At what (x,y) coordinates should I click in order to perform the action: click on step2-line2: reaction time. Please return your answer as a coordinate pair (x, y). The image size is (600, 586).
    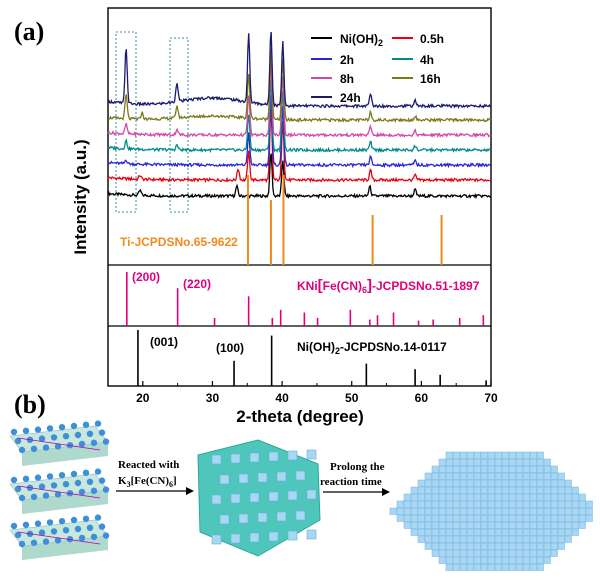
    Looking at the image, I should click on (351, 482).